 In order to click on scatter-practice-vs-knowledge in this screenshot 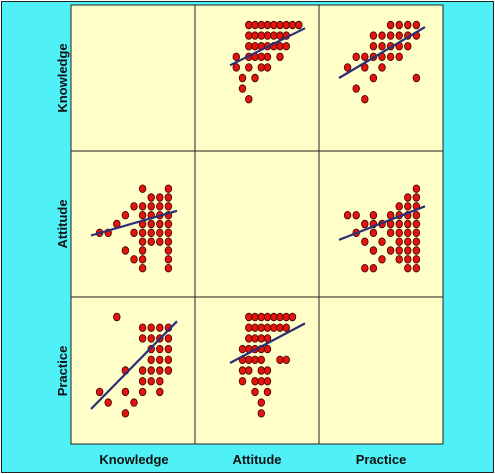, I will do `click(134, 365)`.